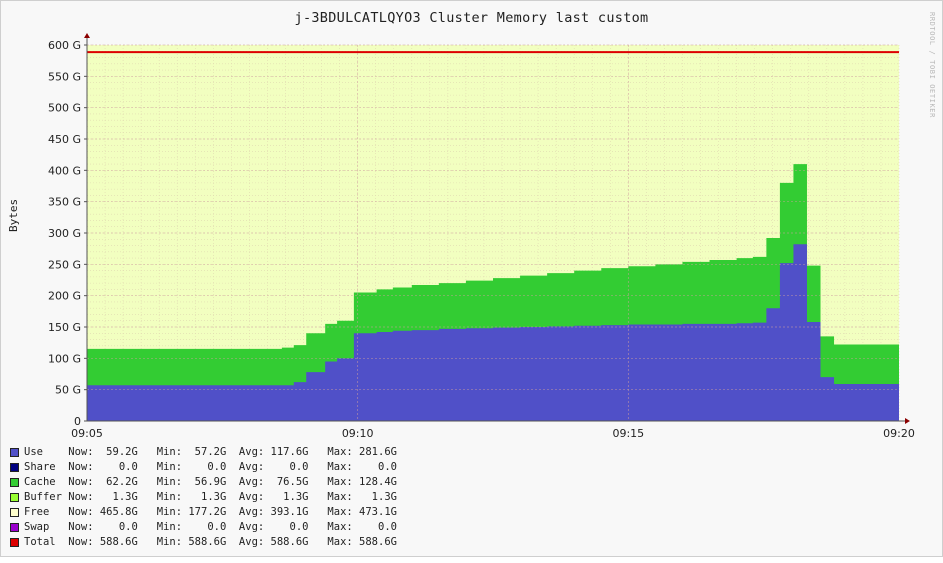 This screenshot has width=943, height=563. I want to click on x-tick-label: 09:10, so click(358, 433).